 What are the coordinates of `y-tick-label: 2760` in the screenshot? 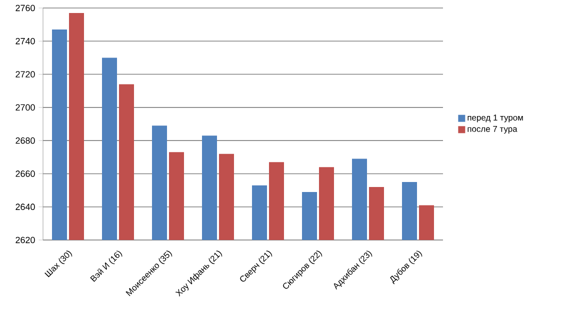 It's located at (25, 8).